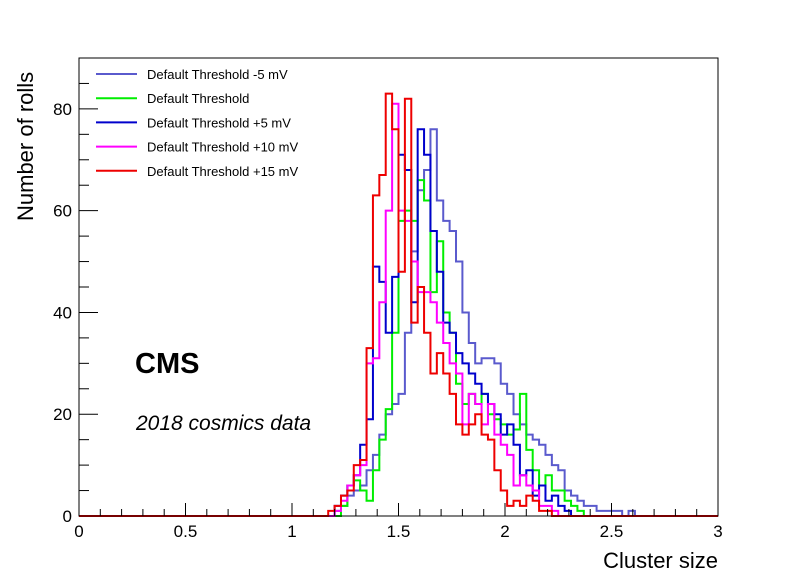  I want to click on legend-entry: Default Threshold +15 mV, so click(197, 171).